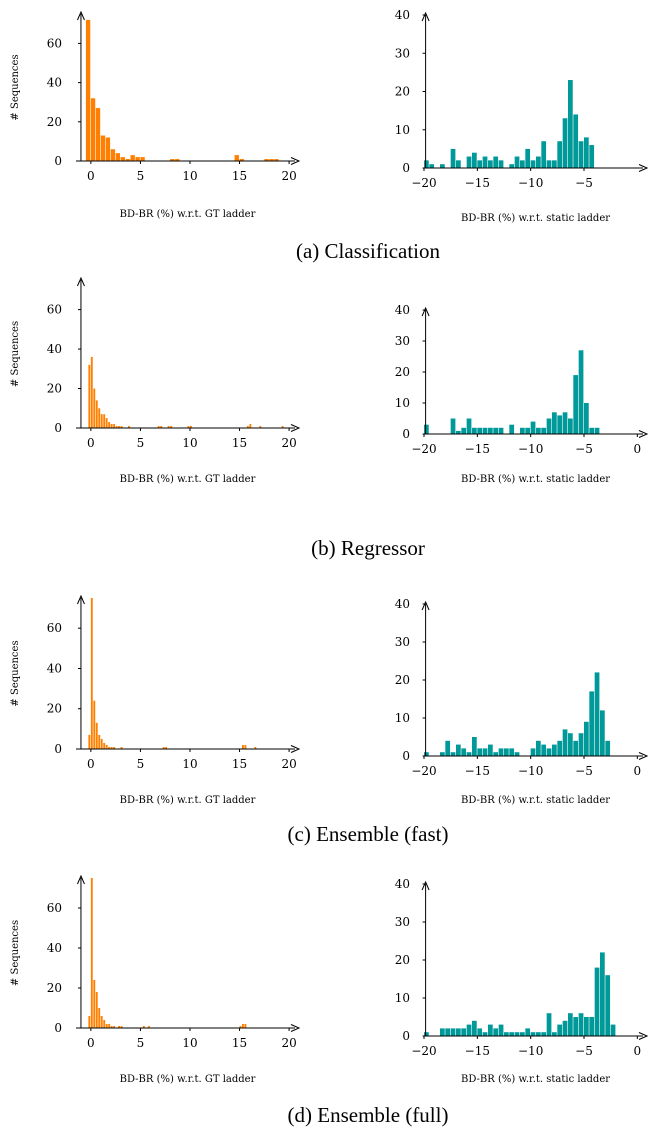 The height and width of the screenshot is (1147, 648). Describe the element at coordinates (477, 1051) in the screenshot. I see `x-tick-label: −15` at that location.